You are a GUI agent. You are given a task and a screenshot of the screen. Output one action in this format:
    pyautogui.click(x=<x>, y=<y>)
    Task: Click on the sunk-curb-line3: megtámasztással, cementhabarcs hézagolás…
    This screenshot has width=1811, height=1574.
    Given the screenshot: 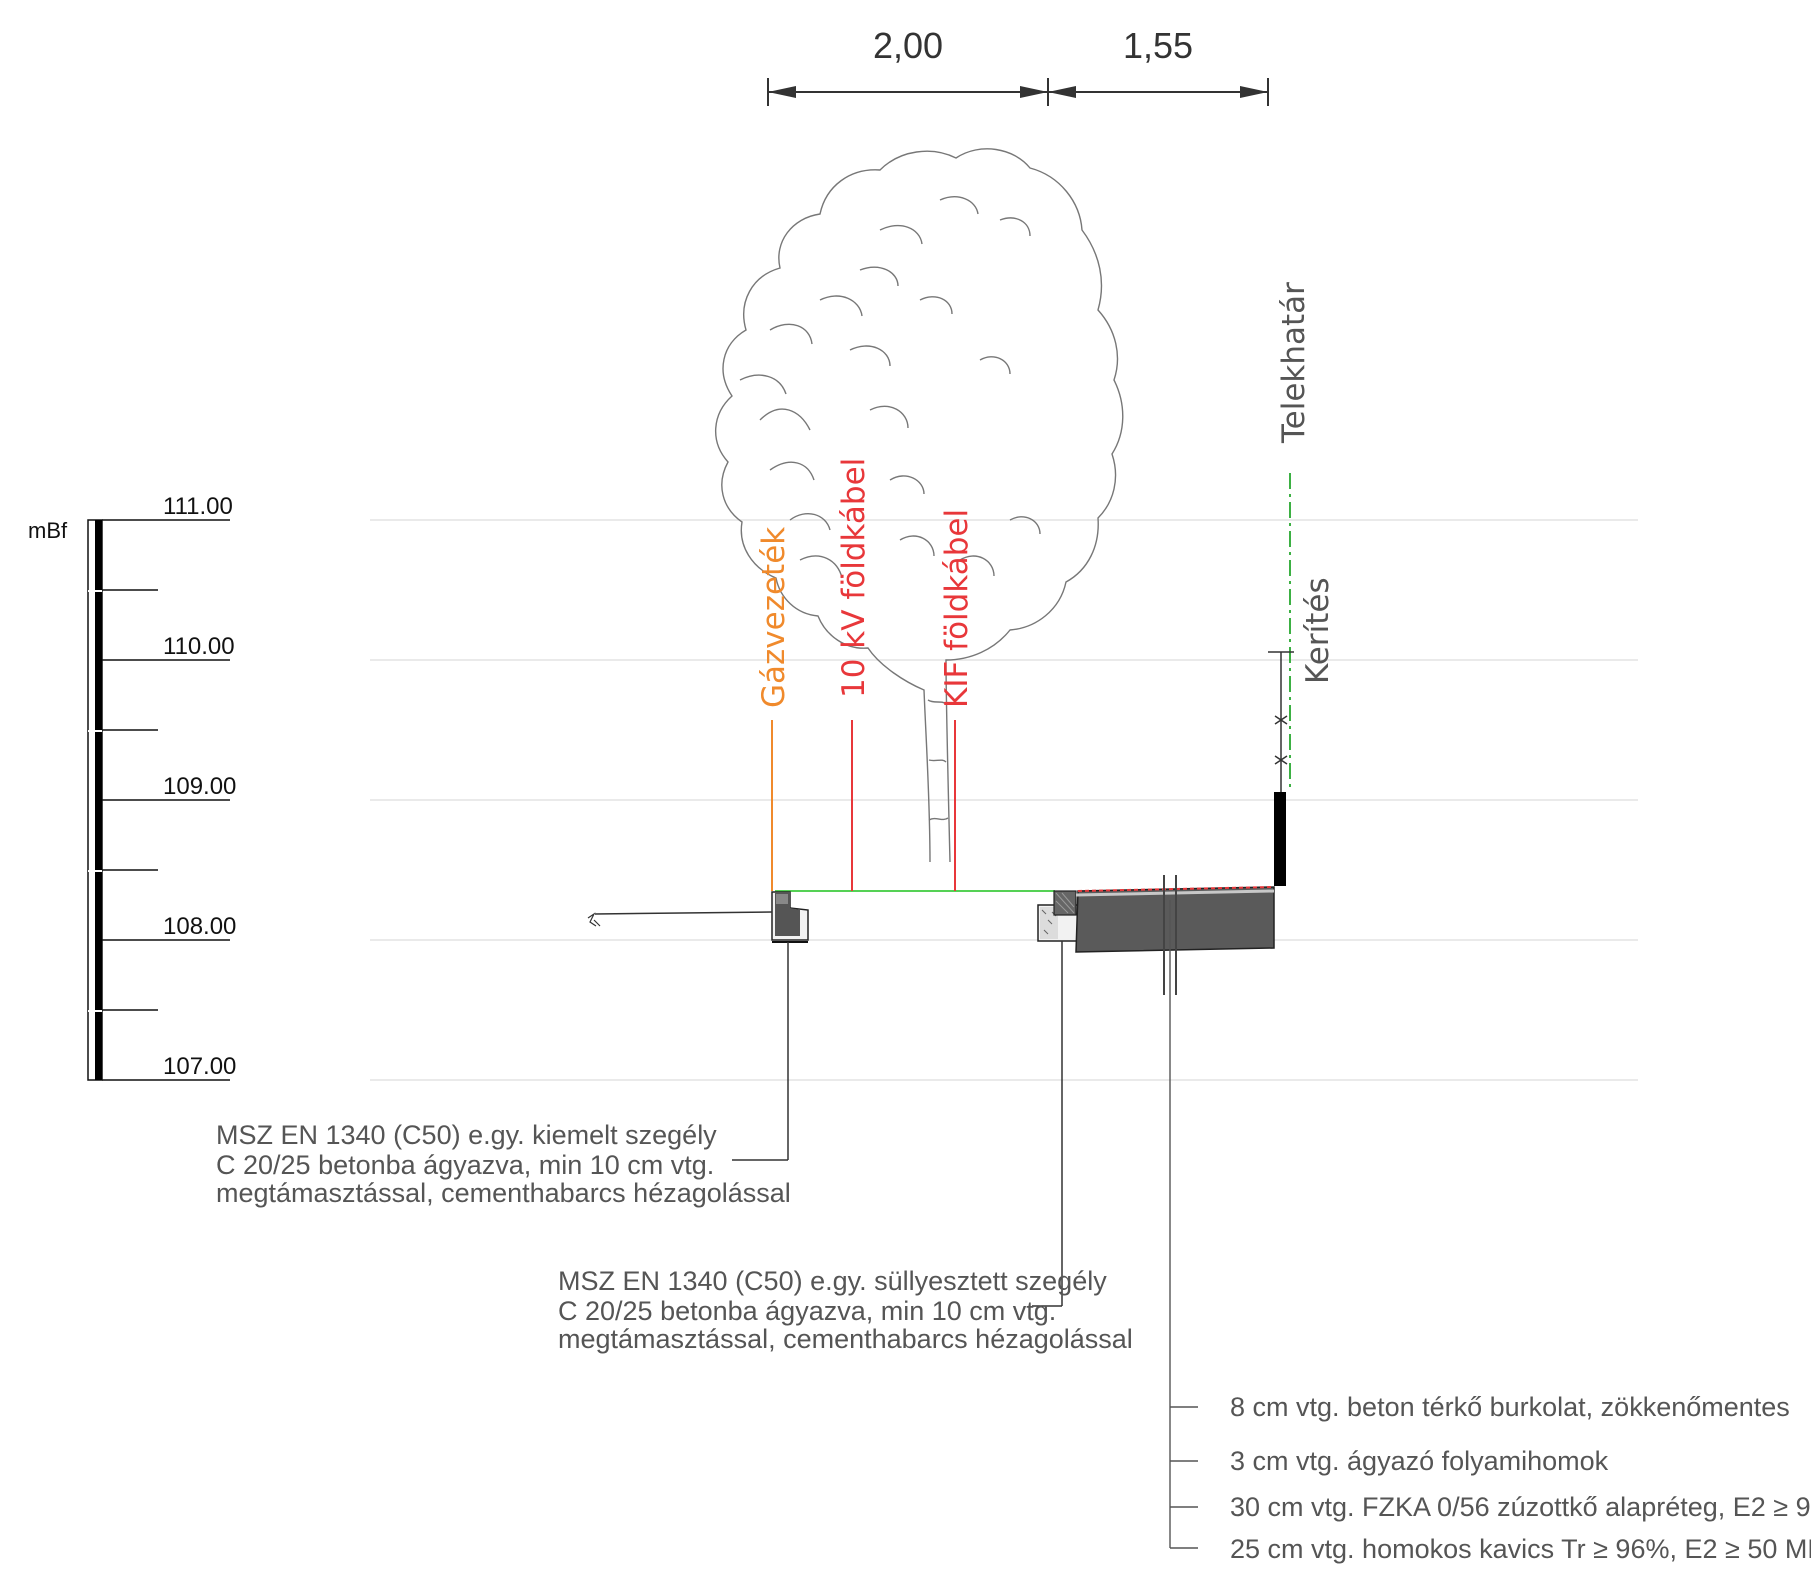 What is the action you would take?
    pyautogui.click(x=845, y=1339)
    